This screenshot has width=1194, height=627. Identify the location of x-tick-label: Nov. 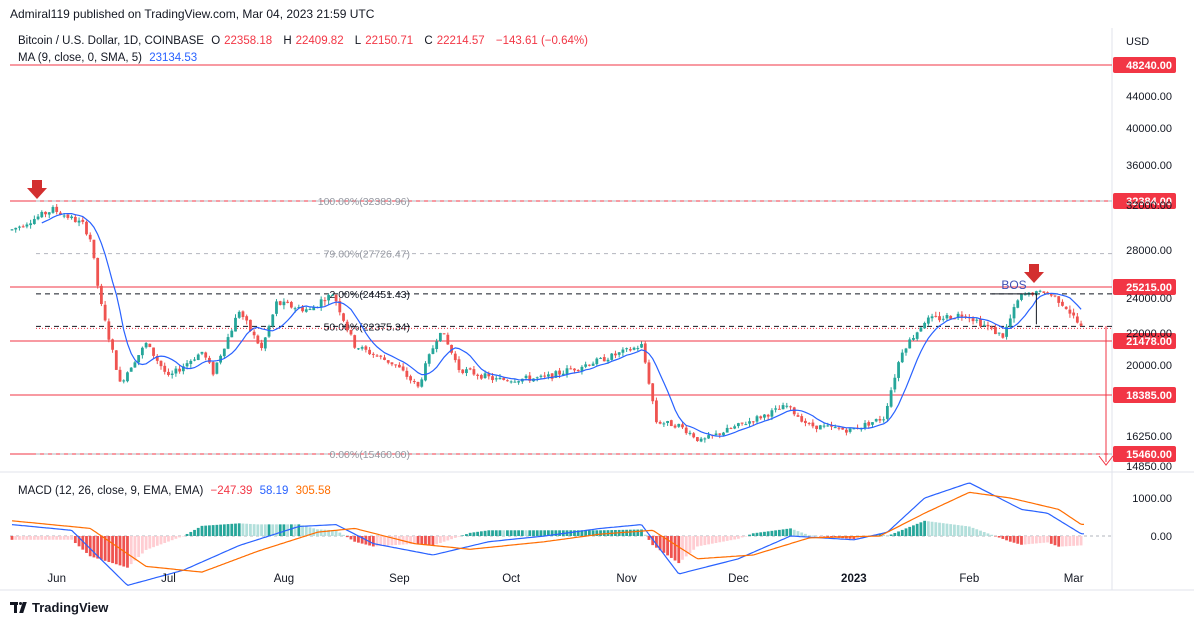
(626, 579).